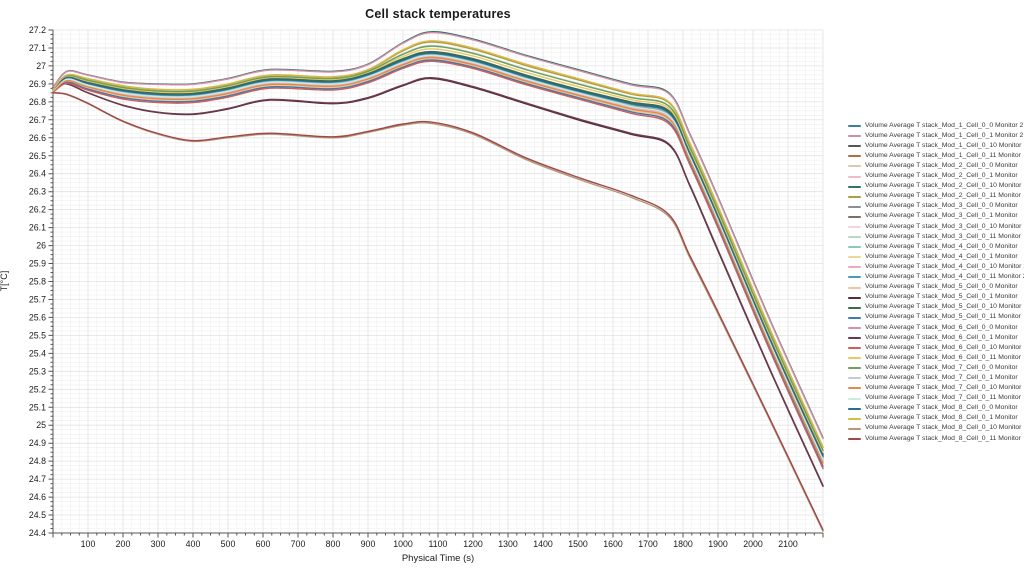 The image size is (1024, 576). I want to click on y-tick-label: 25.8, so click(37, 282).